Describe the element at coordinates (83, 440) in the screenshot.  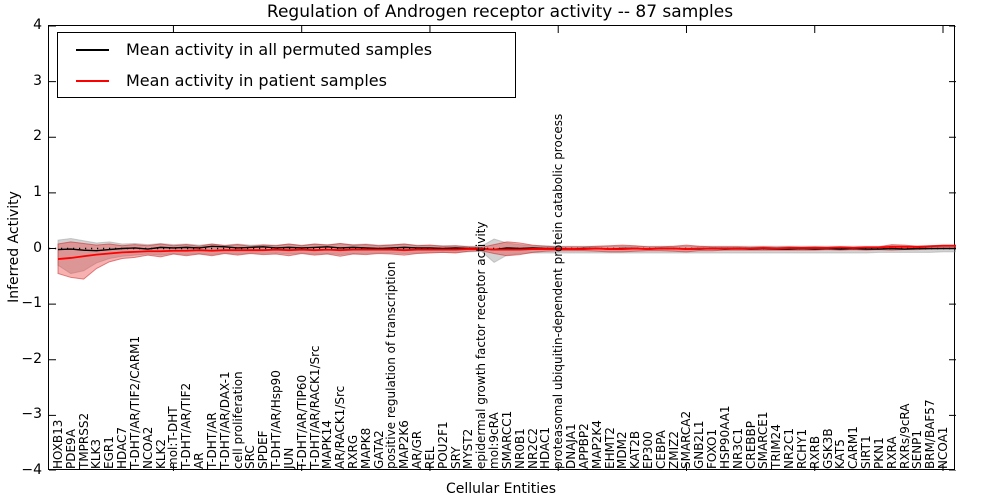
I see `x-tick-label: TMPRSS2` at that location.